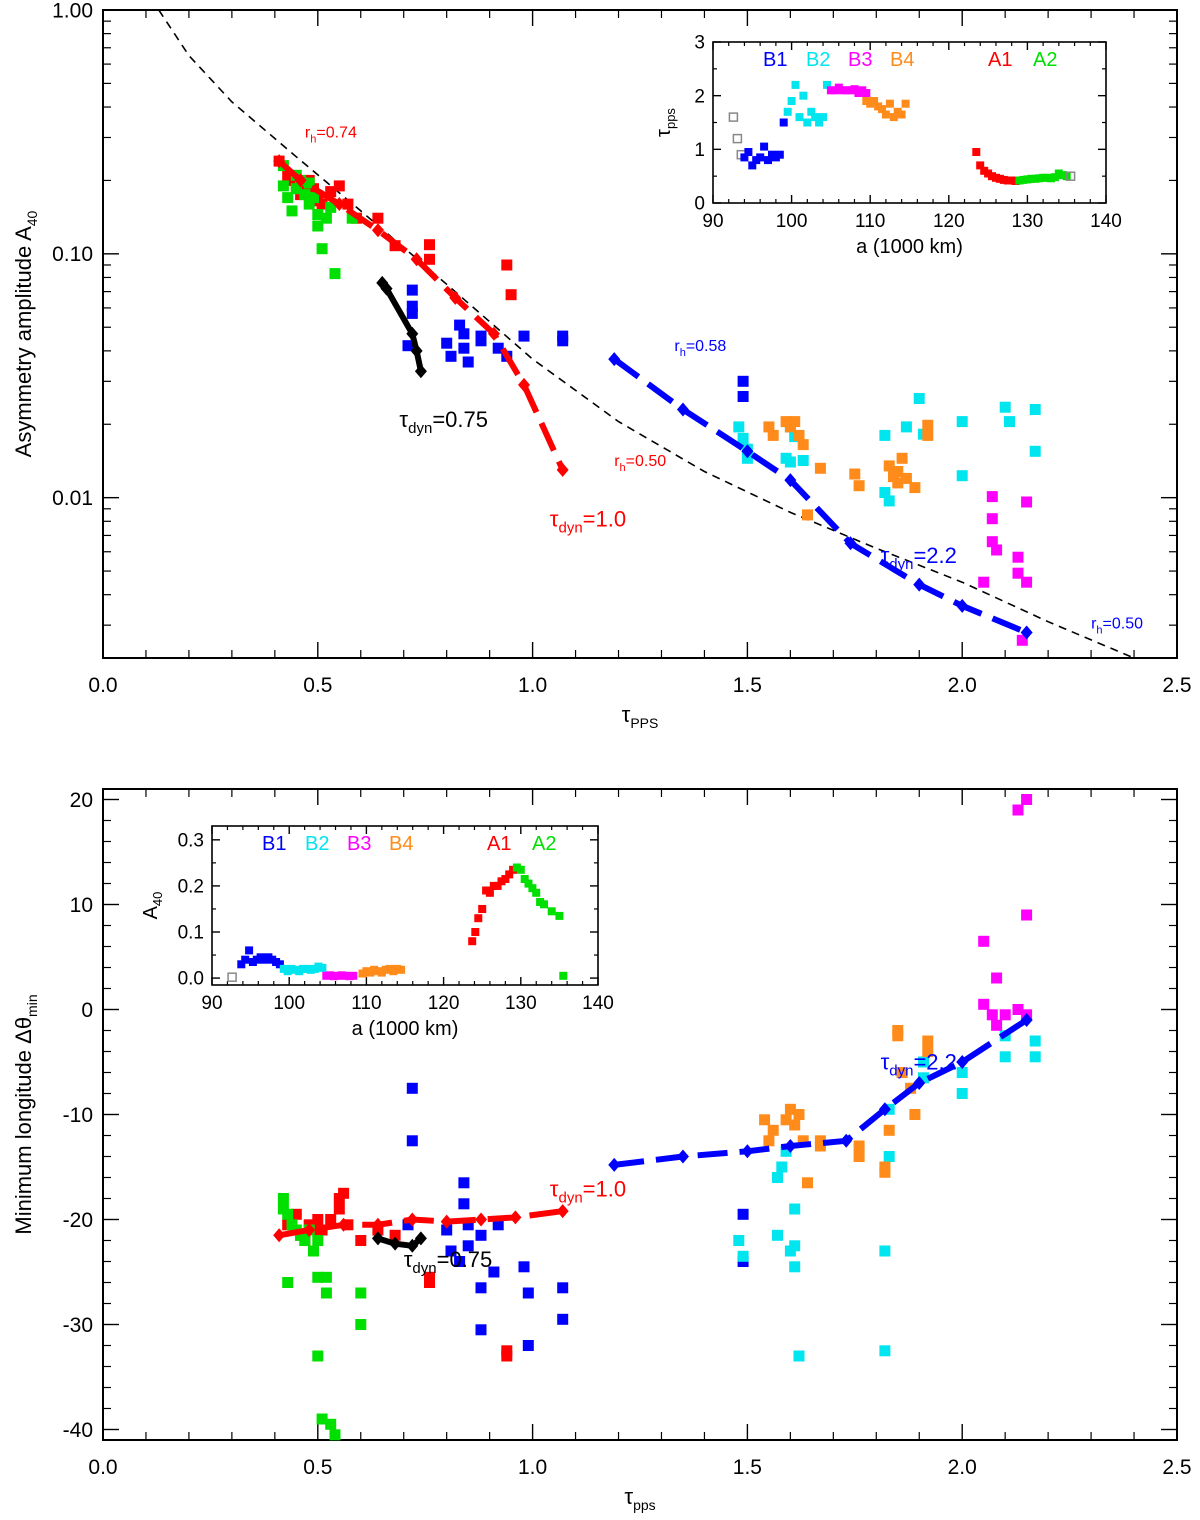 The width and height of the screenshot is (1200, 1520). Describe the element at coordinates (733, 117) in the screenshot. I see `point-gray` at that location.